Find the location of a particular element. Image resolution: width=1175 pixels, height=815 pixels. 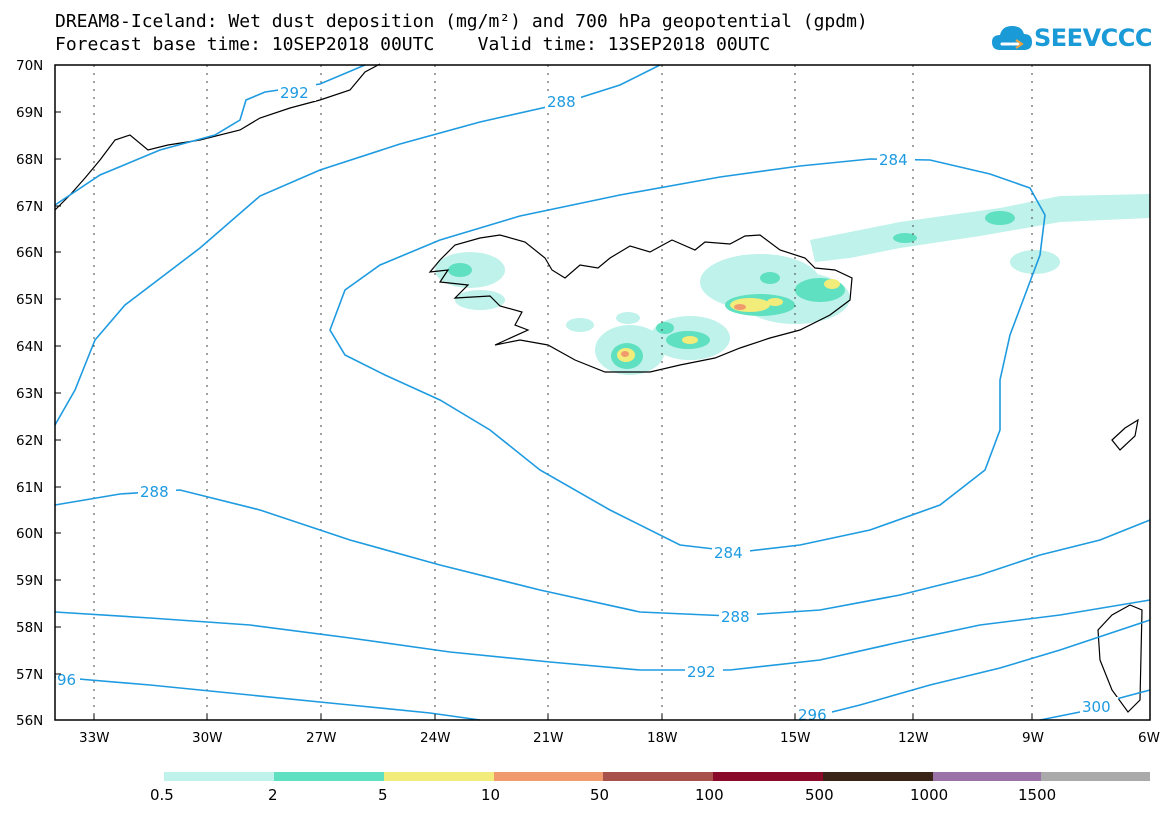

contour-292-north is located at coordinates (210, 135).